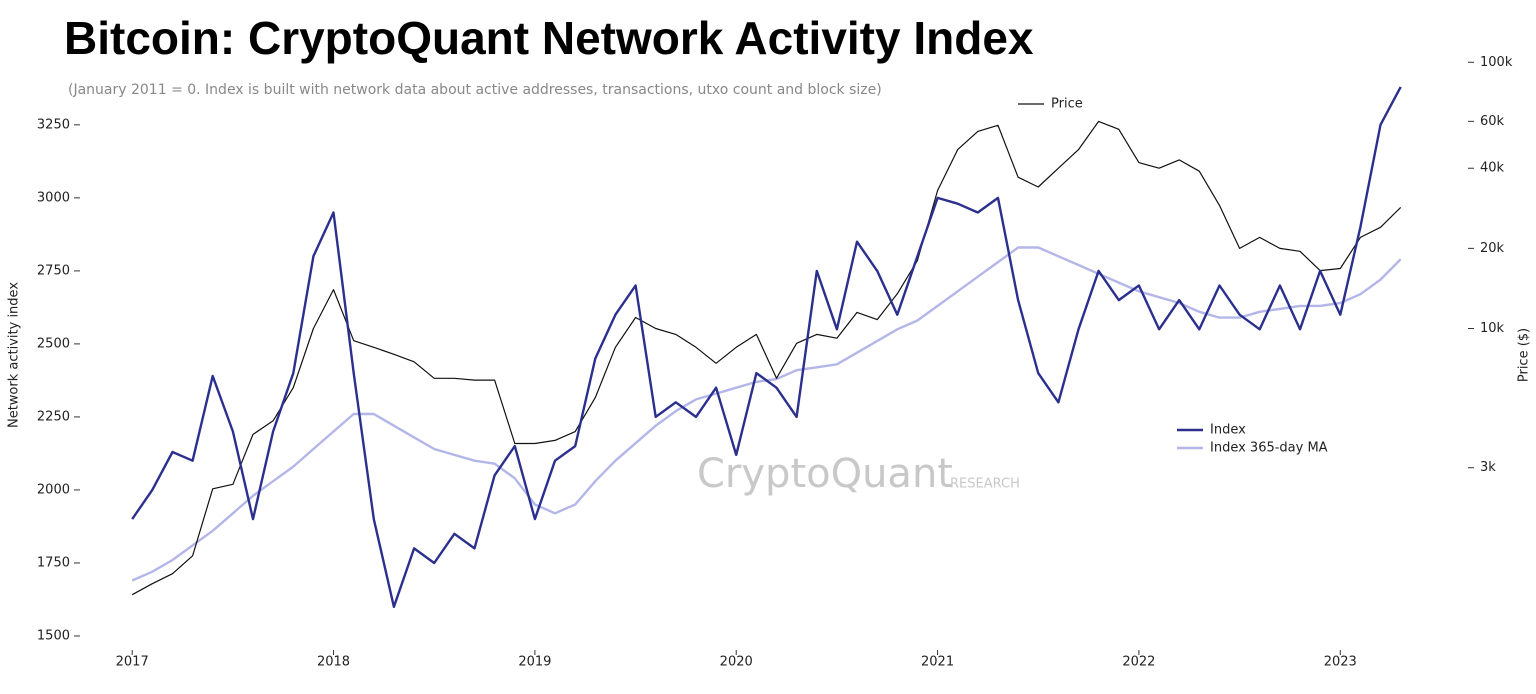 This screenshot has width=1536, height=694. Describe the element at coordinates (1496, 62) in the screenshot. I see `y2-tick-label: 100k` at that location.